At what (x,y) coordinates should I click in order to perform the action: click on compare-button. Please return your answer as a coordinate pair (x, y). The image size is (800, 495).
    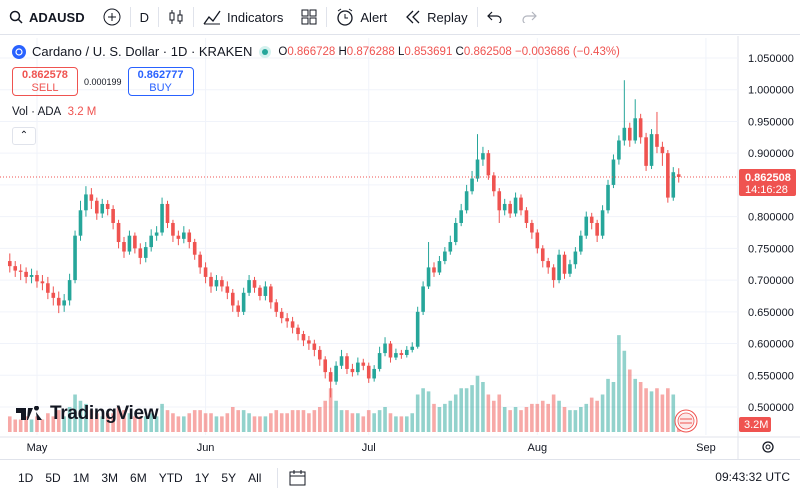
    Looking at the image, I should click on (112, 17).